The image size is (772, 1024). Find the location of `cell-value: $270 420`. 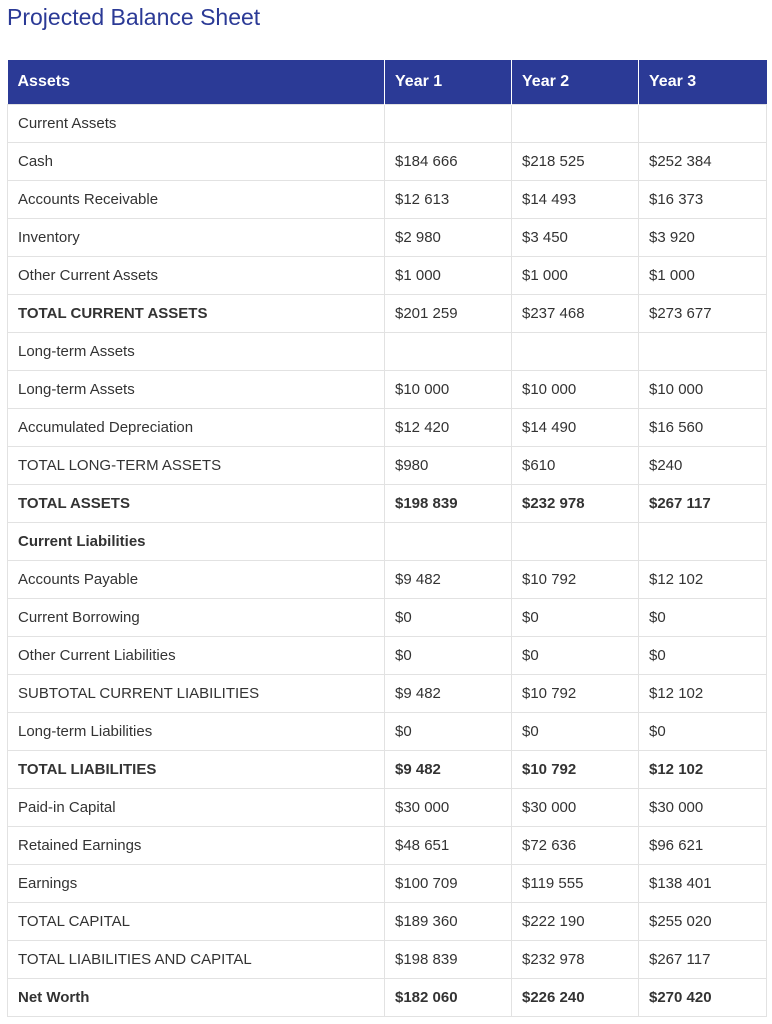

cell-value: $270 420 is located at coordinates (702, 997).